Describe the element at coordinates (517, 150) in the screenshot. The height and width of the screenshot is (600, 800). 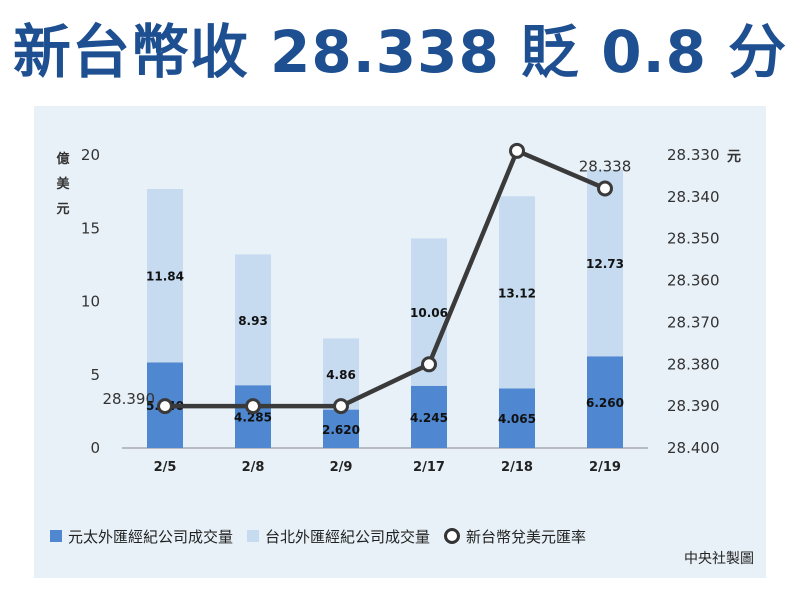
I see `rate-point-2/18` at that location.